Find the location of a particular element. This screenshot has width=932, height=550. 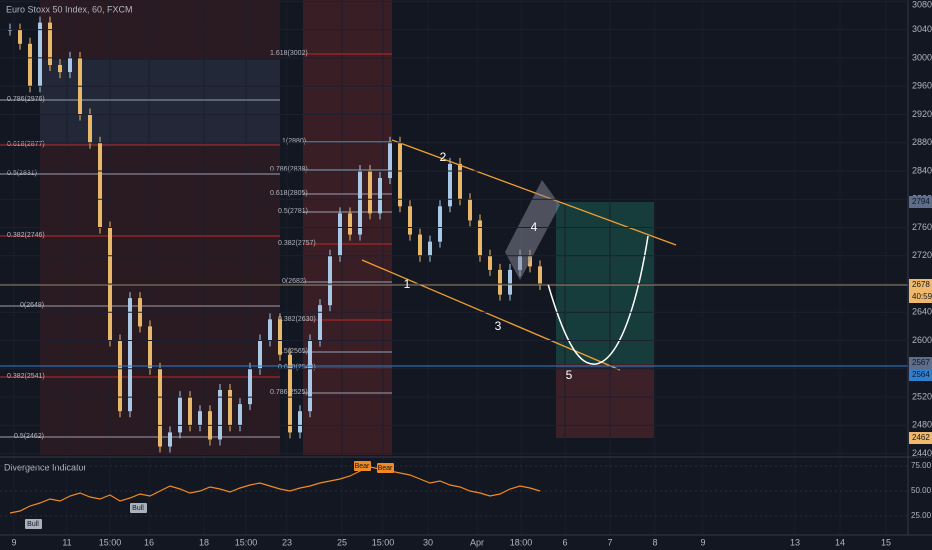

price-tick-label: 3040 is located at coordinates (922, 29).